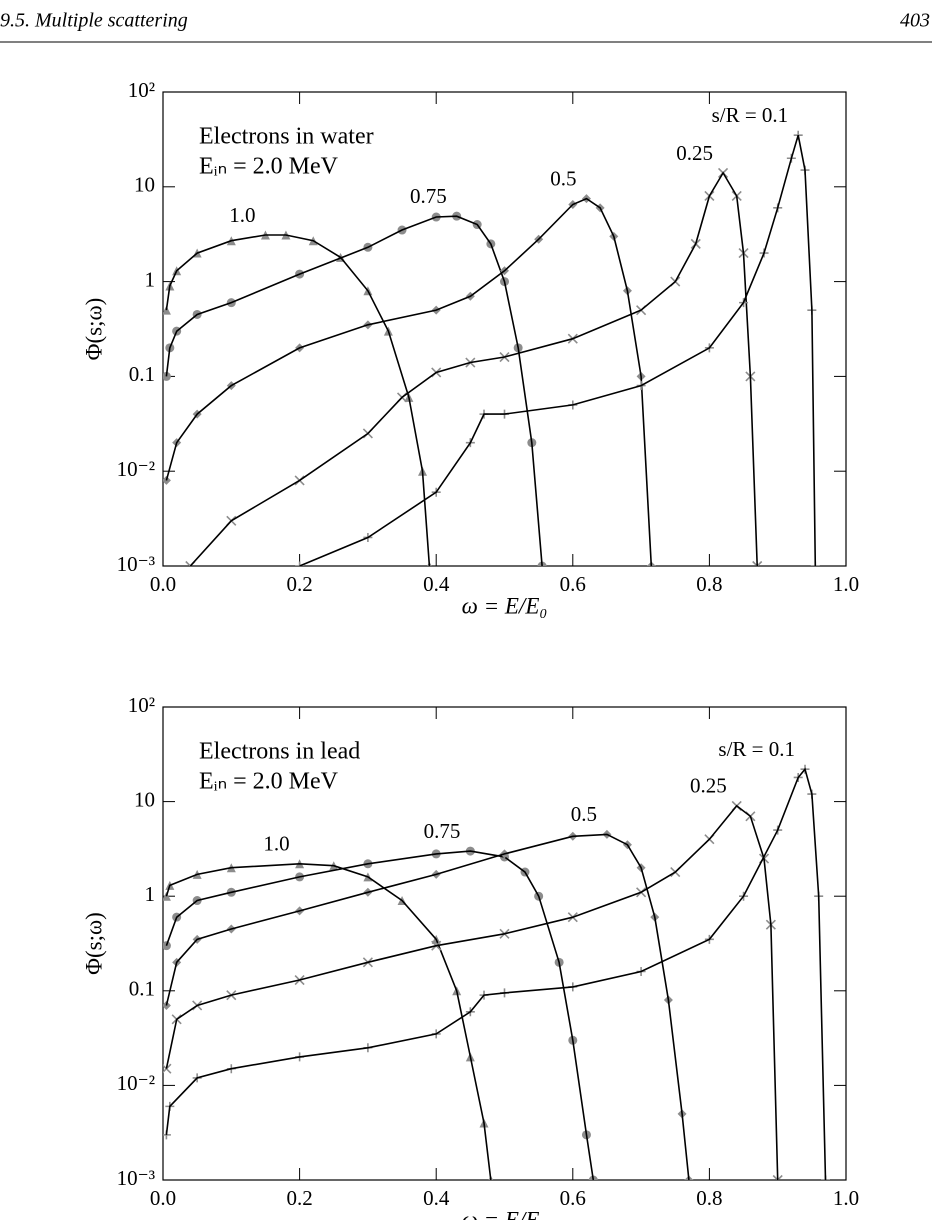  Describe the element at coordinates (286, 137) in the screenshot. I see `annotation: Electrons in water` at that location.